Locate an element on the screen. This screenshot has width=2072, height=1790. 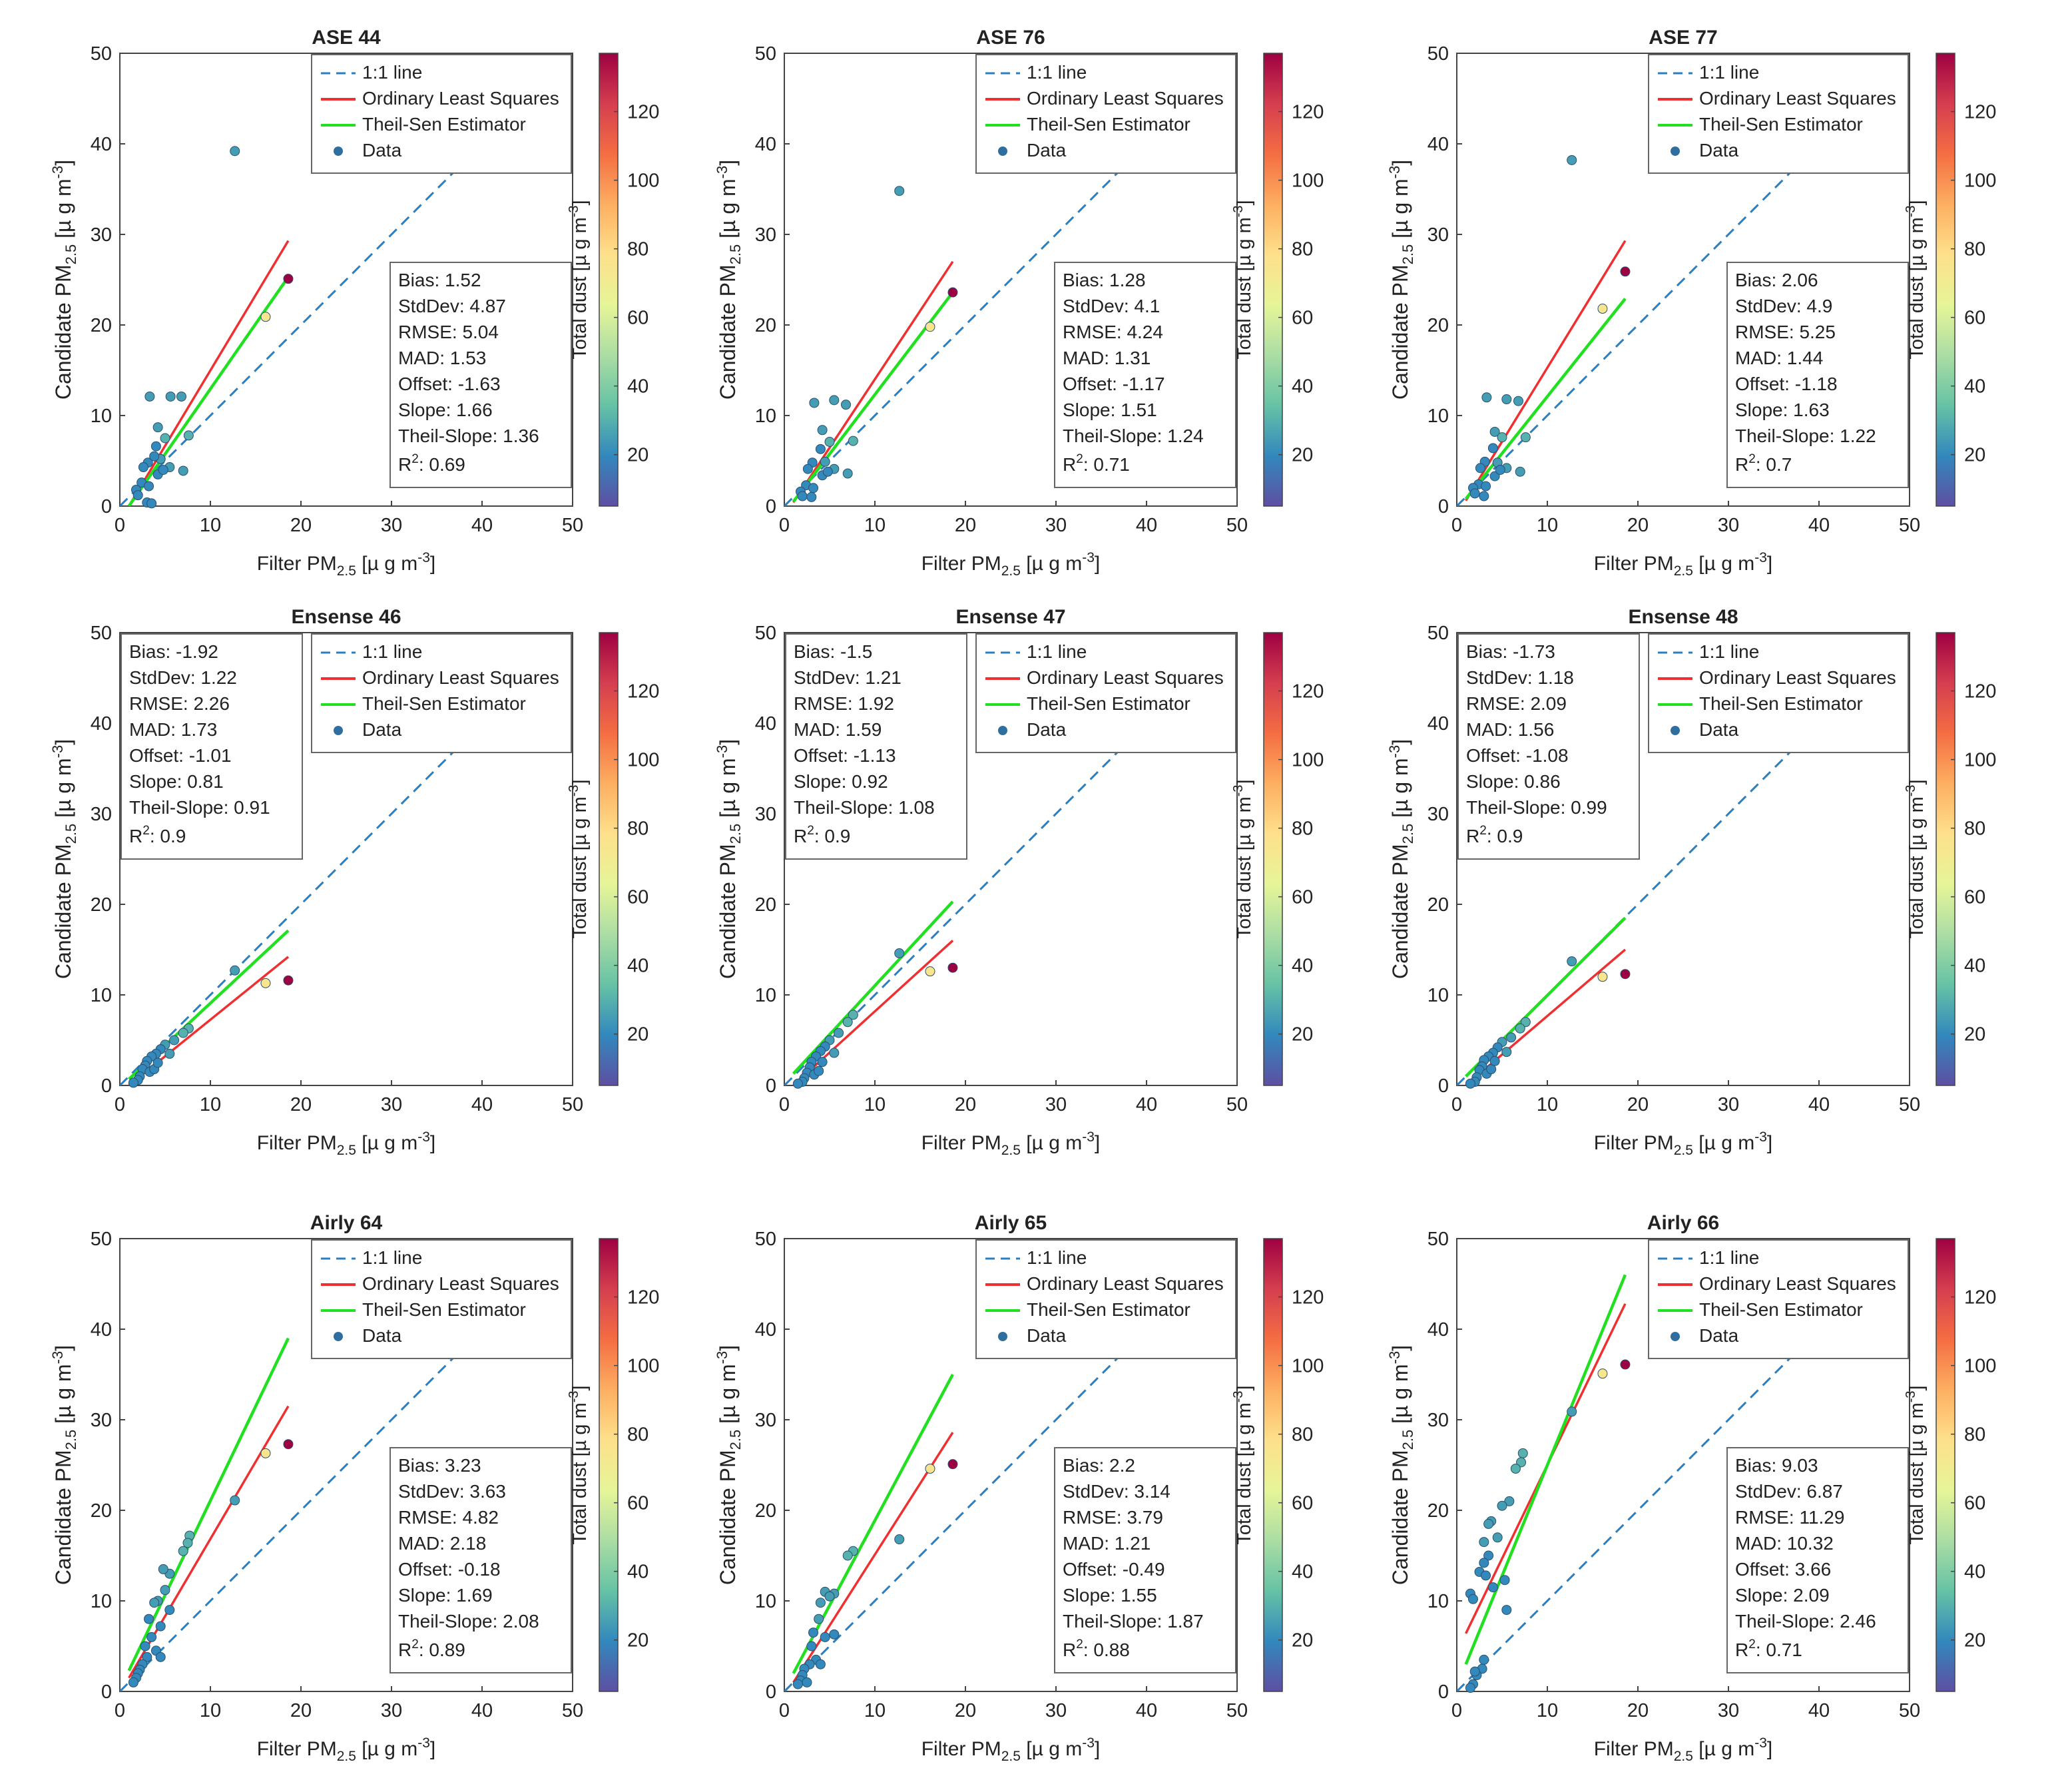
colorbar-tick-label: 120 is located at coordinates (643, 692).